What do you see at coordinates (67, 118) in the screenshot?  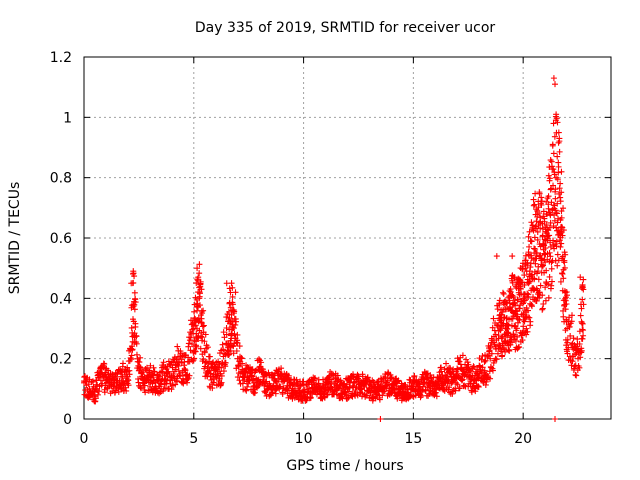 I see `y-tick-label: 1` at bounding box center [67, 118].